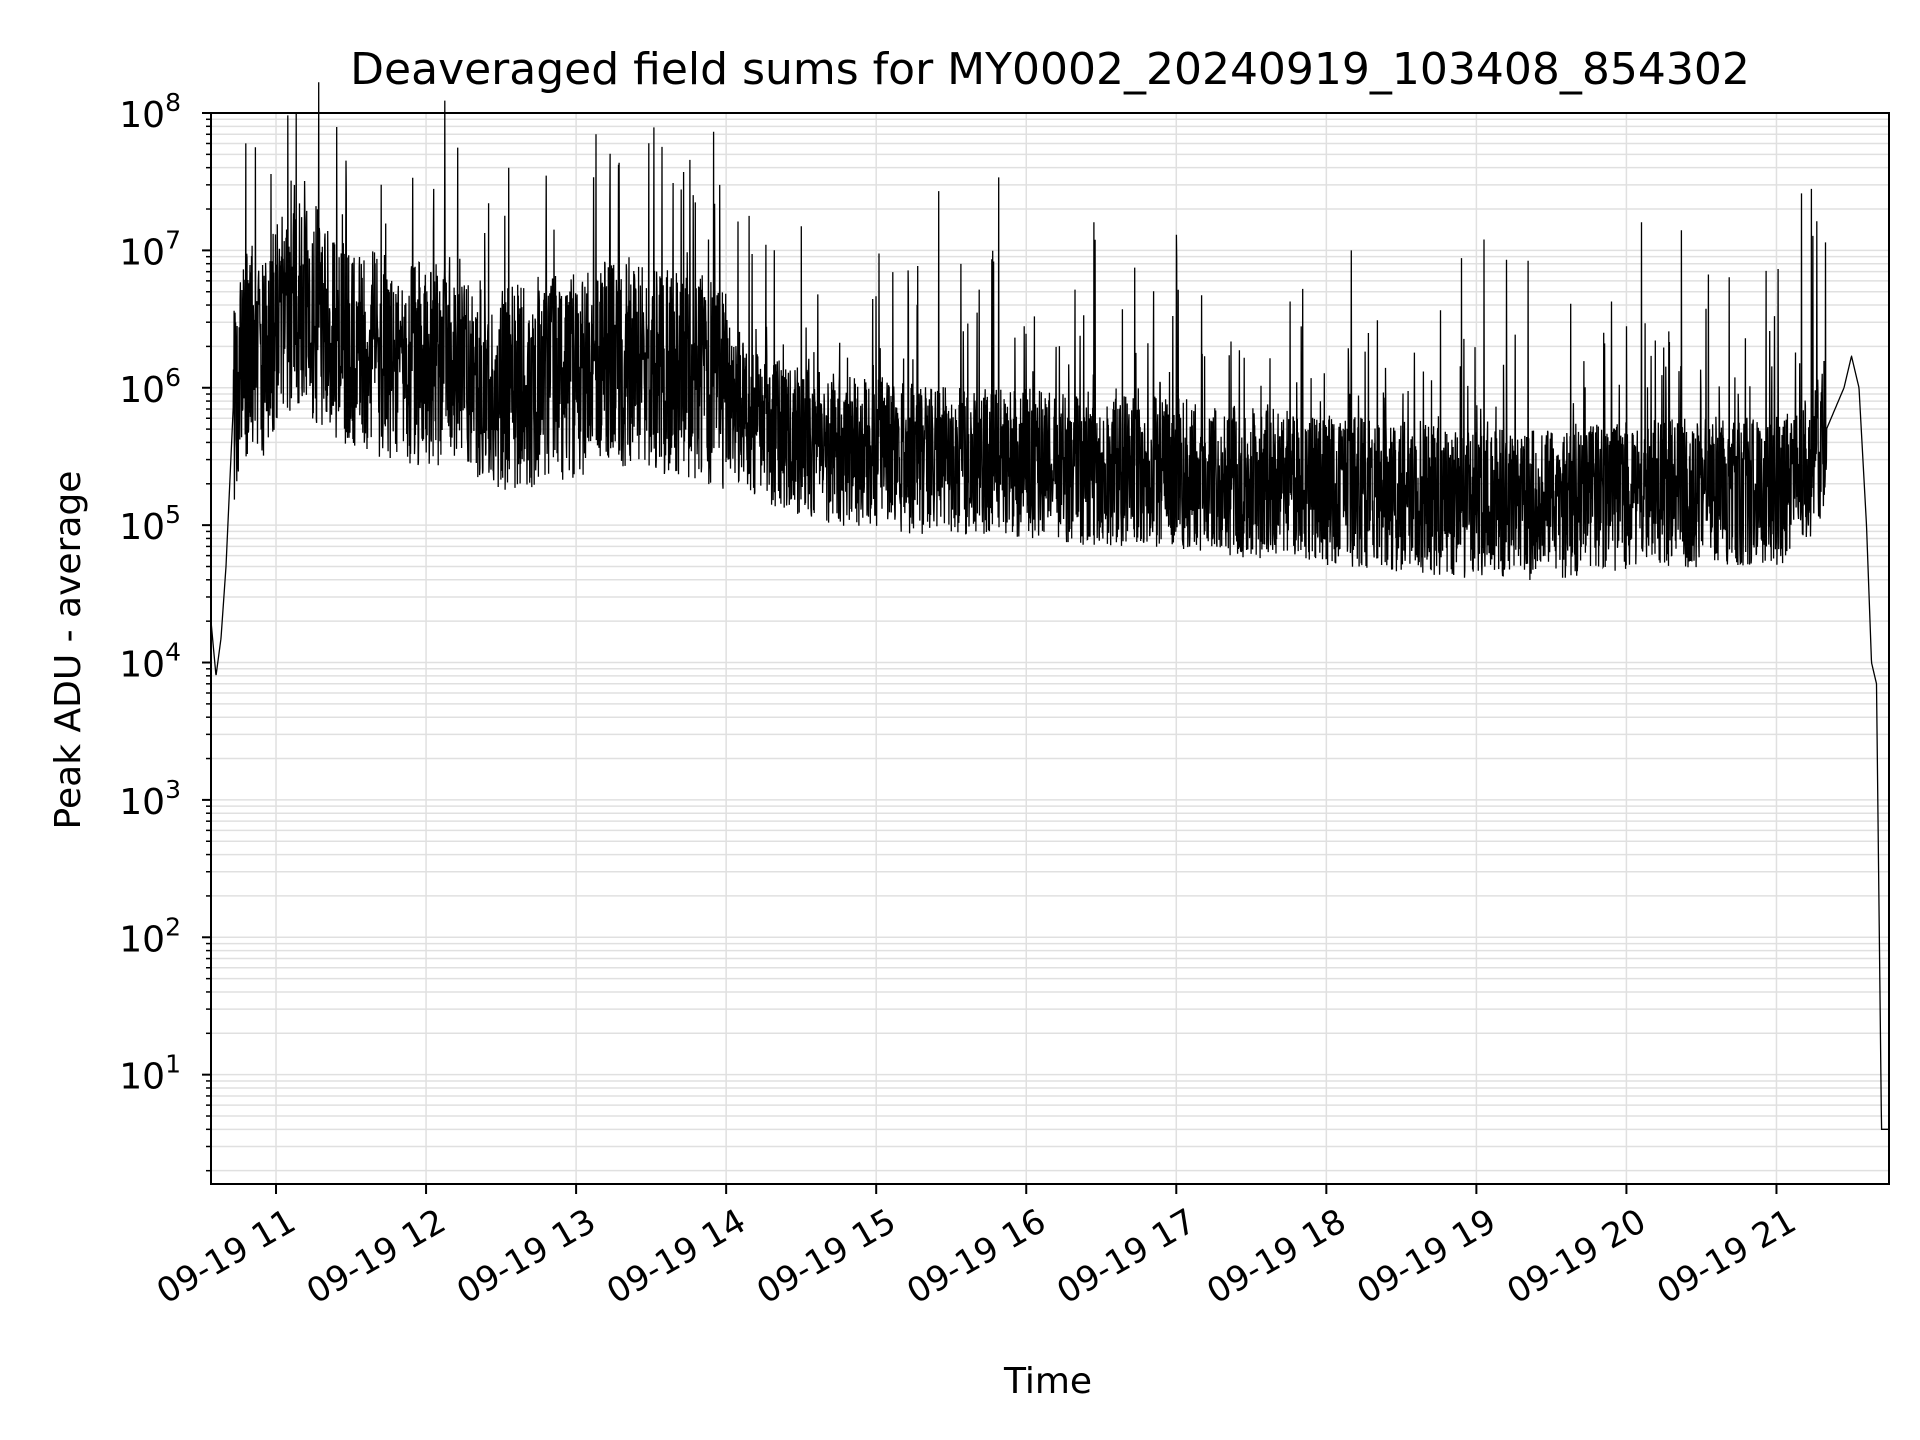  What do you see at coordinates (173, 926) in the screenshot?
I see `y-tick-exponent: 2` at bounding box center [173, 926].